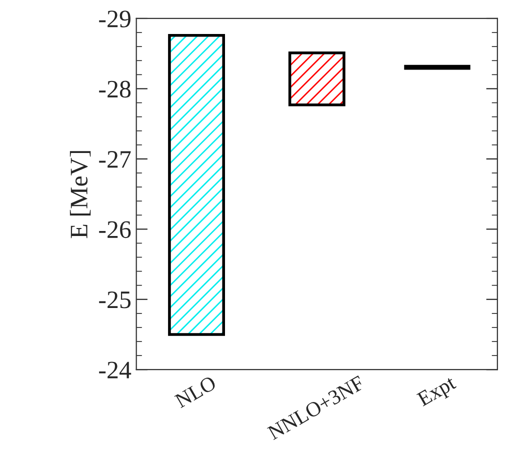 This screenshot has width=505, height=462. What do you see at coordinates (195, 391) in the screenshot?
I see `x-tick-label: NLO` at bounding box center [195, 391].